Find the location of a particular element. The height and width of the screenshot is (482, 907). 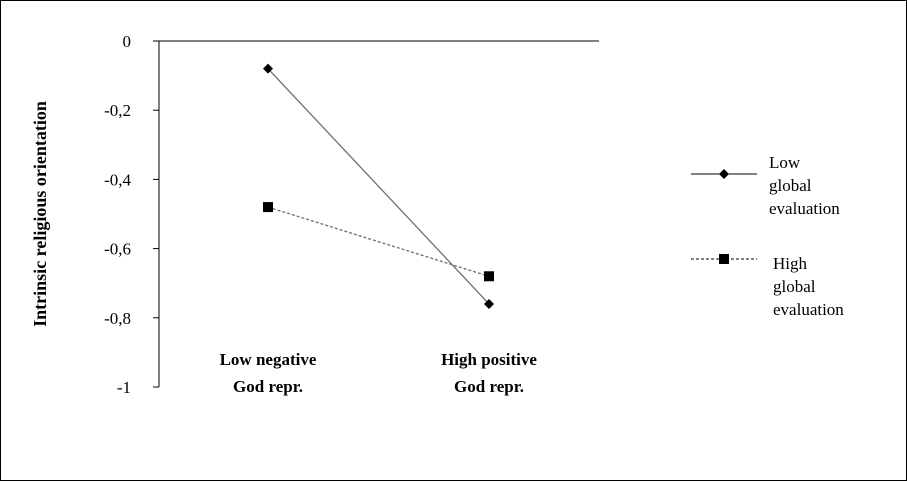

y-axis-title: Intrinsic religious orientation is located at coordinates (40, 214).